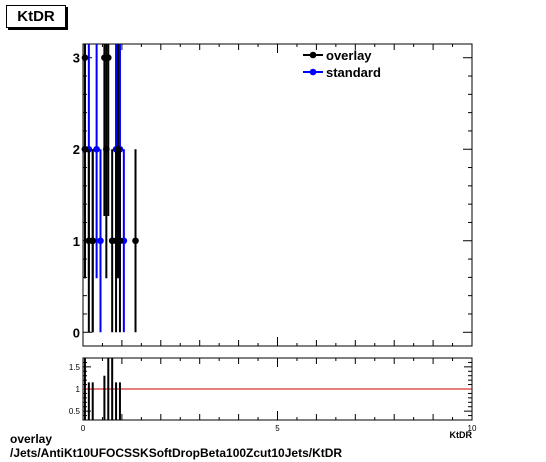 This screenshot has height=462, width=546. I want to click on legend-label: overlay, so click(349, 55).